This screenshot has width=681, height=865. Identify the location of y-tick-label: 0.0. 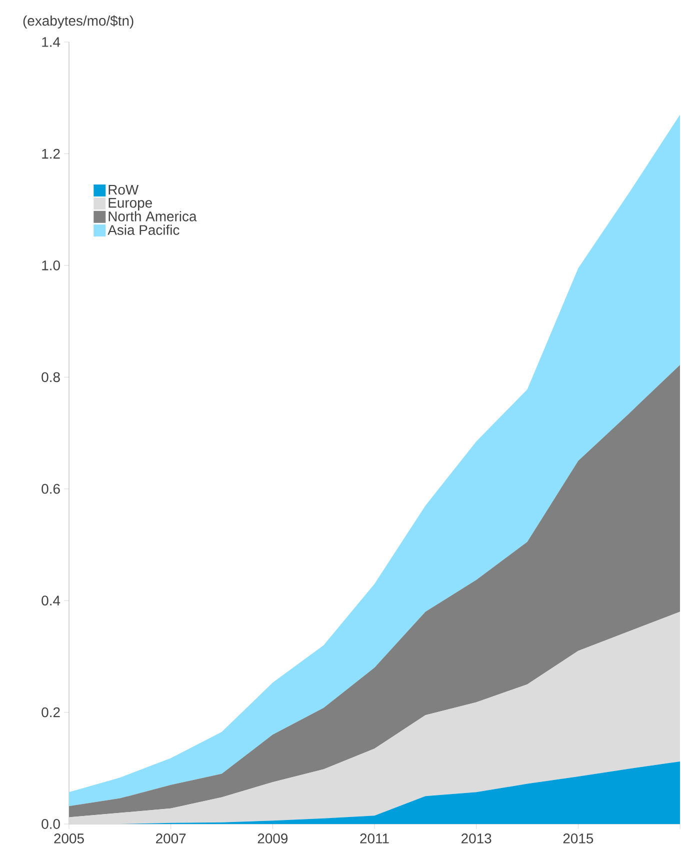
(51, 824).